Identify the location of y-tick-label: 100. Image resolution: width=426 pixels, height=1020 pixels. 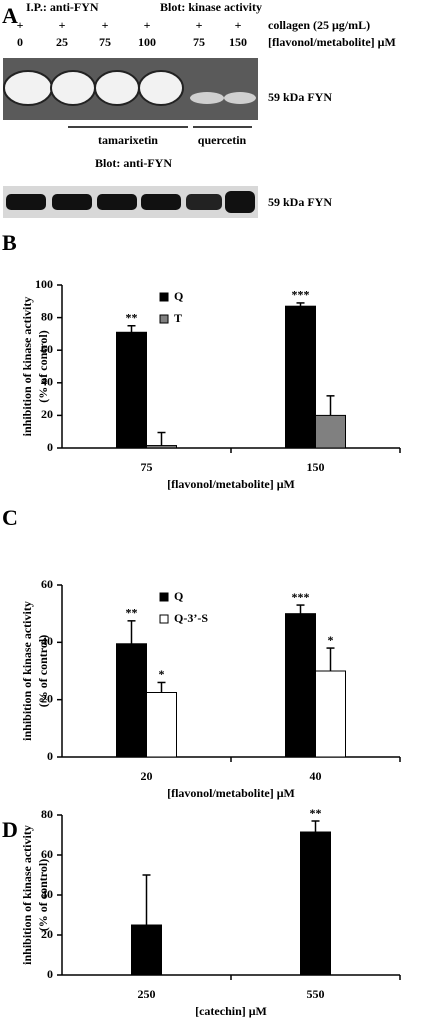
(44, 284).